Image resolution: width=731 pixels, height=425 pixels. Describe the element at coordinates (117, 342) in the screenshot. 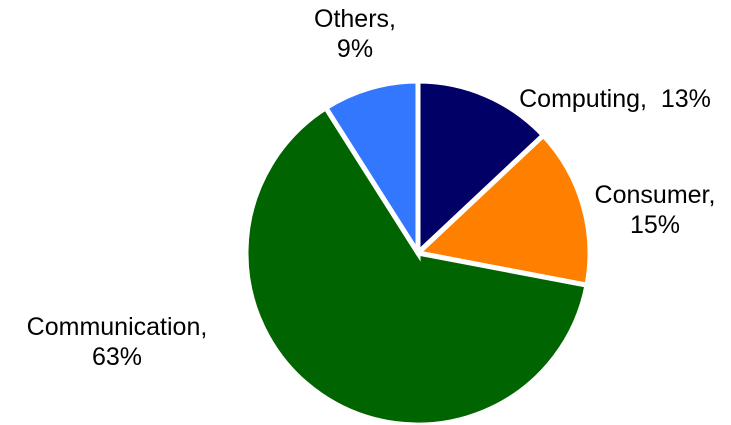

I see `slice-label-communication: Communication, 63%` at that location.